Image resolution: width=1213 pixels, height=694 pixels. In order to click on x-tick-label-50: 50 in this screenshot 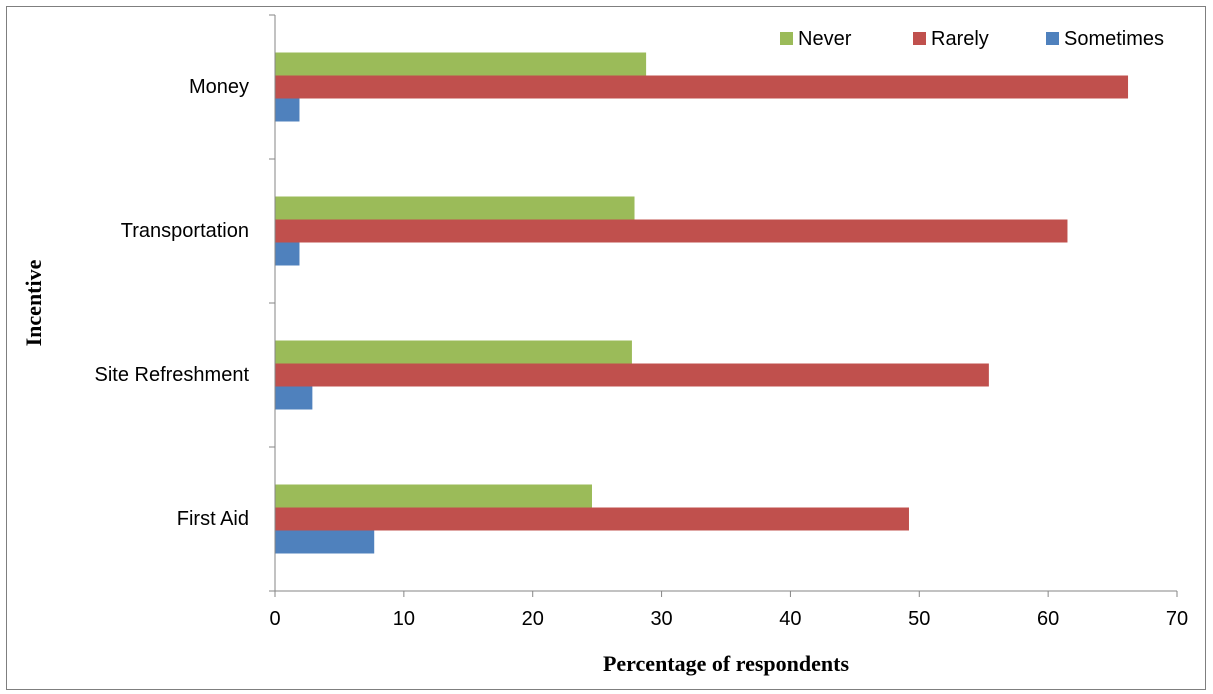, I will do `click(919, 619)`.